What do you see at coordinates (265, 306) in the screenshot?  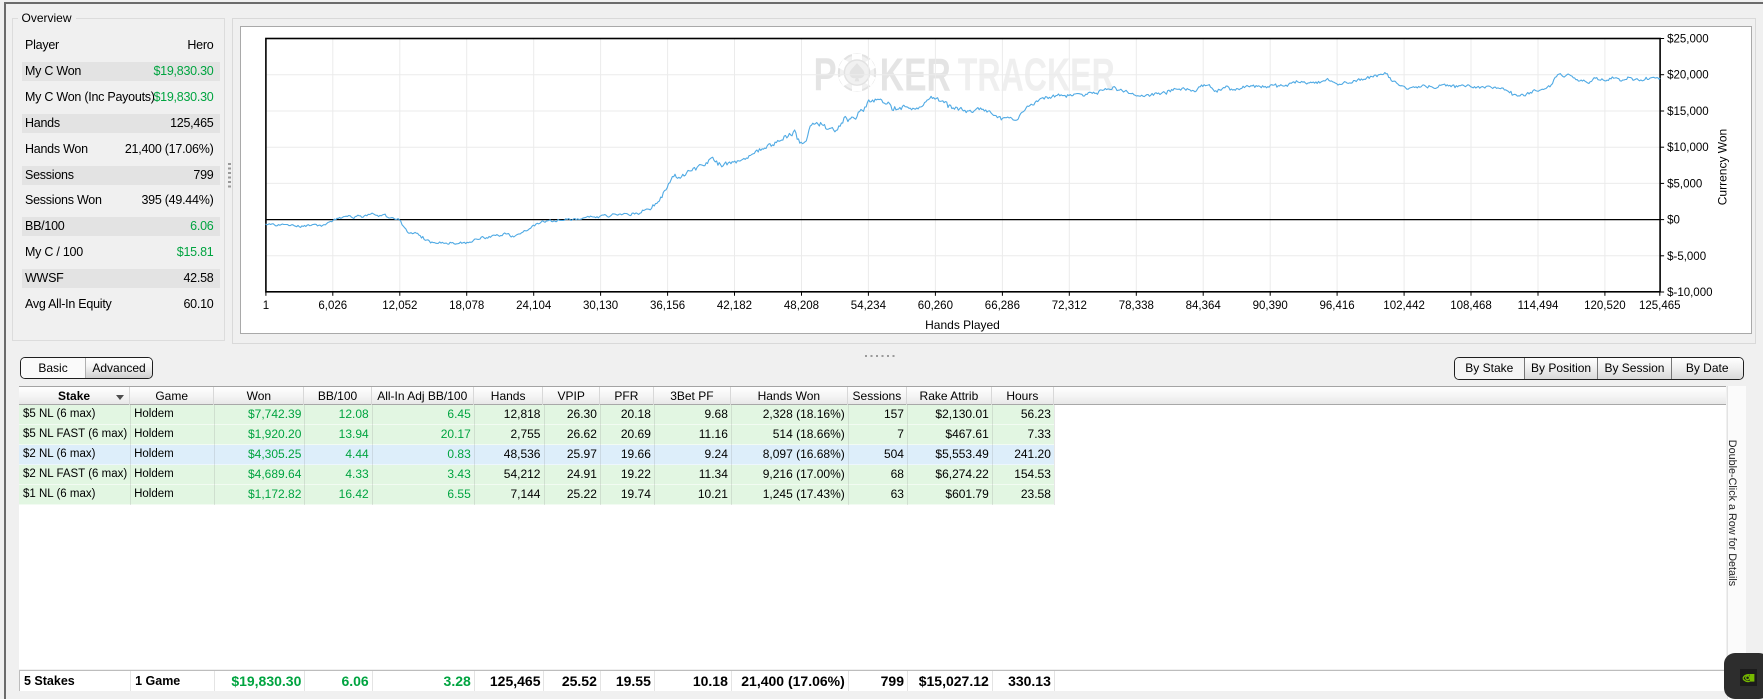 I see `svg-text: 1` at bounding box center [265, 306].